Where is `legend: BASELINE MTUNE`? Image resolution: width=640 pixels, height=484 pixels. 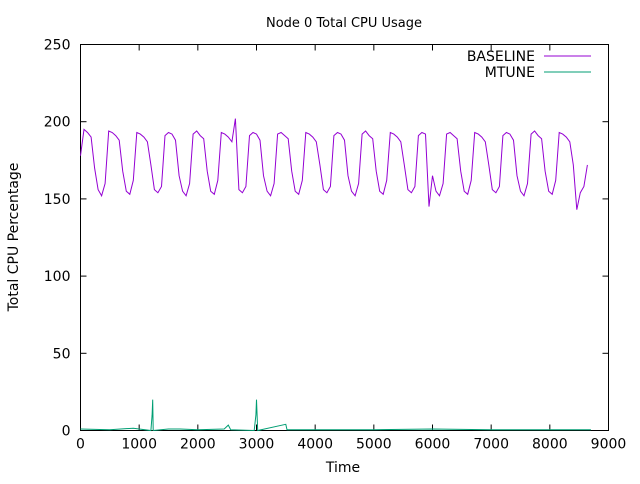 legend: BASELINE MTUNE is located at coordinates (529, 65).